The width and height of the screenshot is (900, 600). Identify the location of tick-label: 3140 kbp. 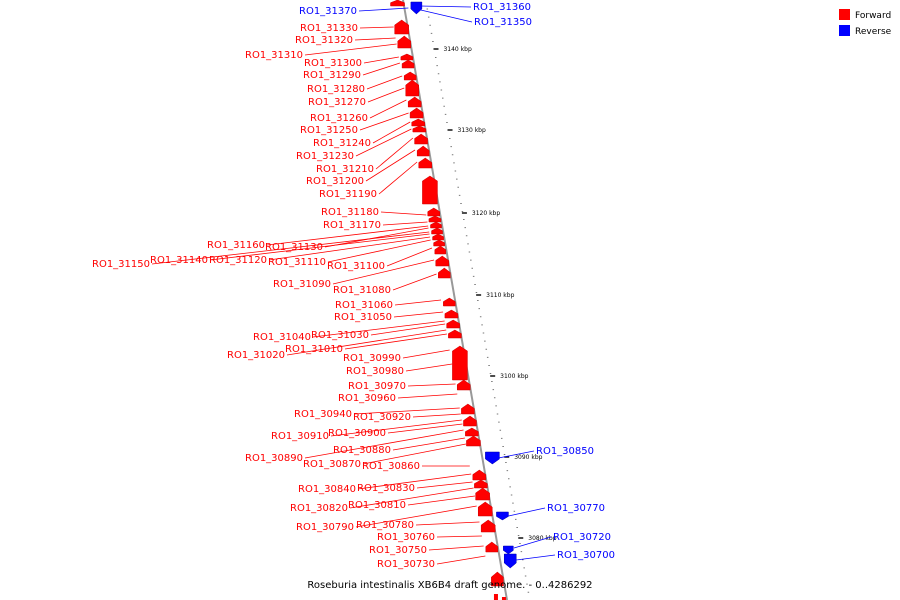
(457, 49).